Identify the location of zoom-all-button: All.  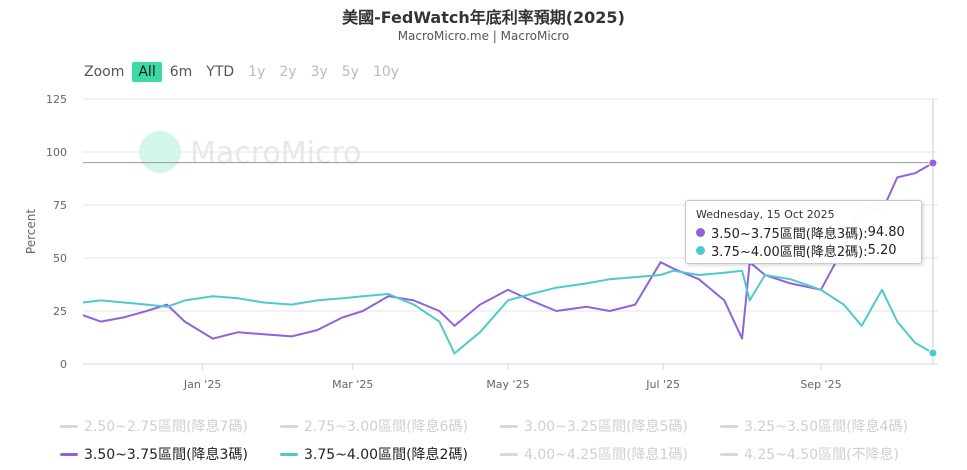
(147, 72).